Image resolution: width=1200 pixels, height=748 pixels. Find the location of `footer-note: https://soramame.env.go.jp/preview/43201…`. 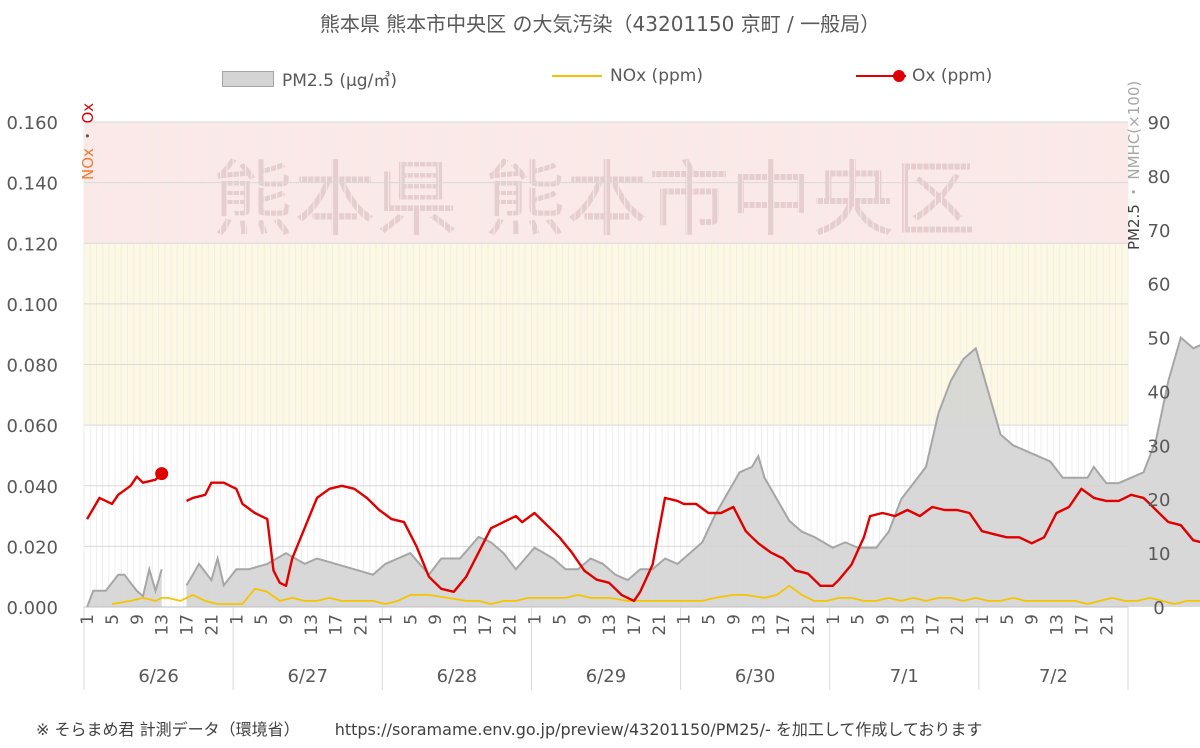

footer-note: https://soramame.env.go.jp/preview/43201… is located at coordinates (658, 729).